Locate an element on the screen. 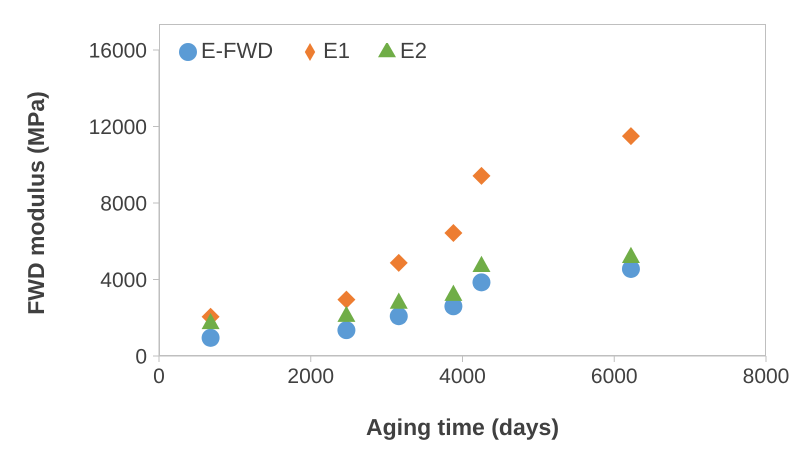 The image size is (801, 465). x-tick-label: 2000 is located at coordinates (310, 376).